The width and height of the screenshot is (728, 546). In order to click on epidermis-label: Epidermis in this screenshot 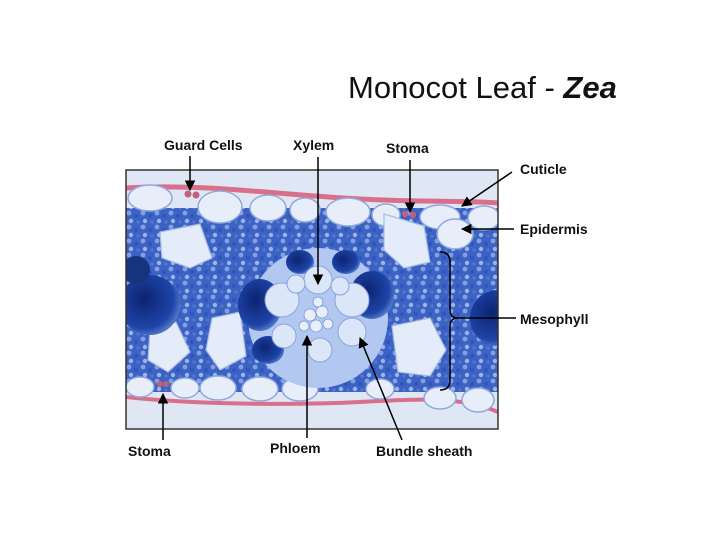, I will do `click(554, 229)`.